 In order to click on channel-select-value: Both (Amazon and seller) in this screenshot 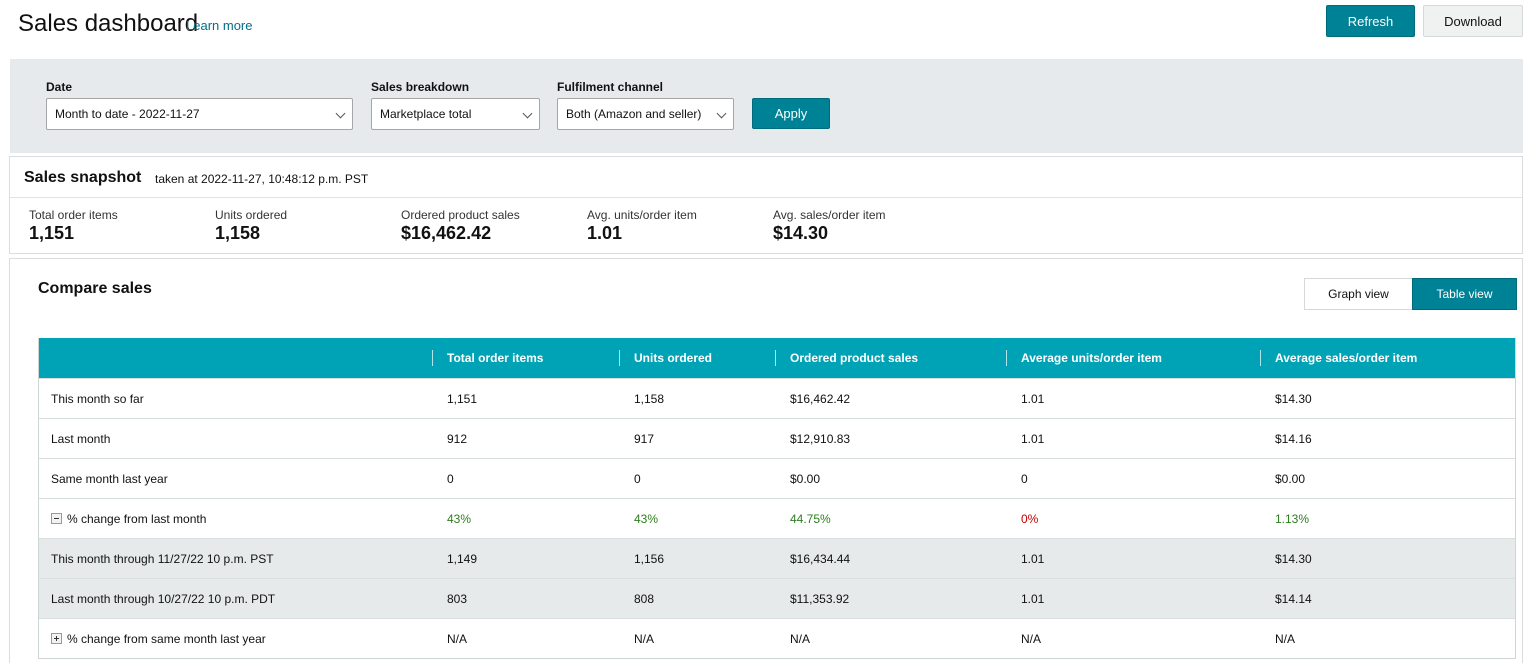, I will do `click(634, 114)`.